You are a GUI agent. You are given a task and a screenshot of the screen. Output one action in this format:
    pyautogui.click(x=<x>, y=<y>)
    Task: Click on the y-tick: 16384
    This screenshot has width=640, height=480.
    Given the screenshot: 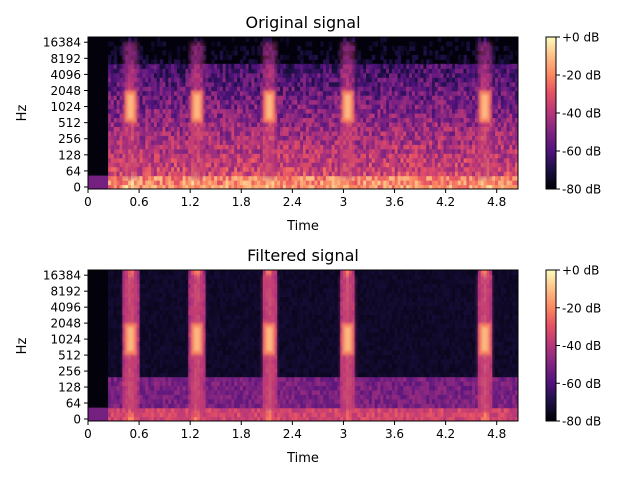 What is the action you would take?
    pyautogui.click(x=65, y=43)
    